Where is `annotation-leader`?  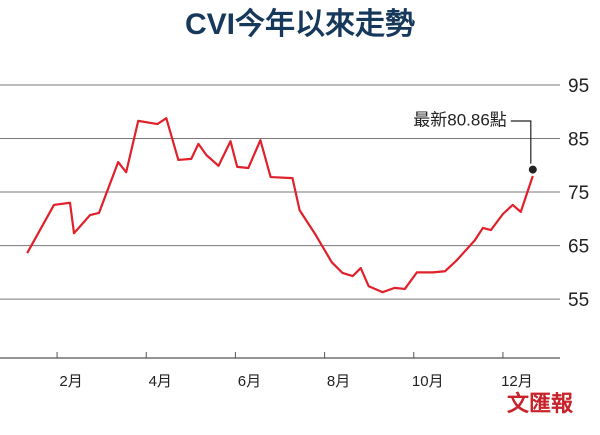 annotation-leader is located at coordinates (521, 142).